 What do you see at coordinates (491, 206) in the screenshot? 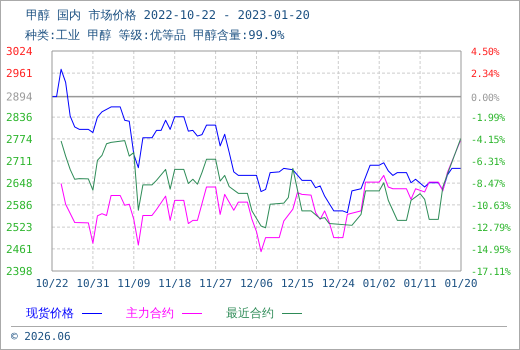
I see `y2-tick-label: -10.63%` at bounding box center [491, 206].